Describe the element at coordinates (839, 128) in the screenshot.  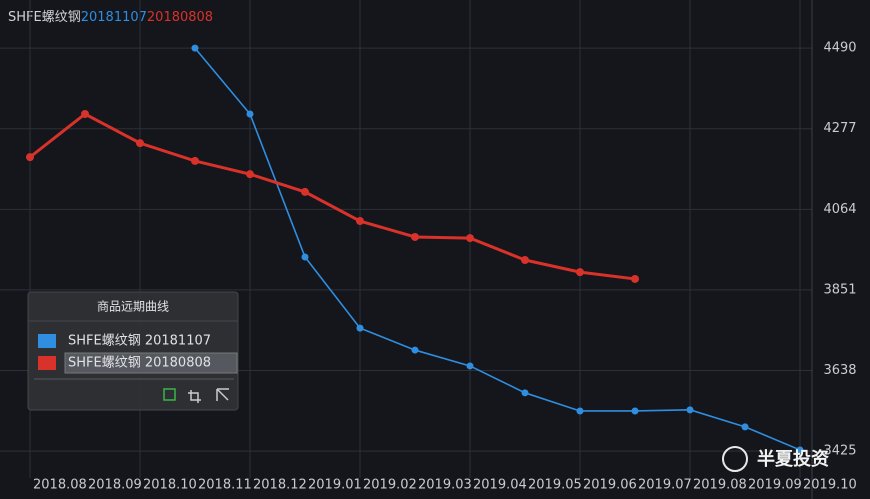
I see `y-tick-label: 4277` at that location.